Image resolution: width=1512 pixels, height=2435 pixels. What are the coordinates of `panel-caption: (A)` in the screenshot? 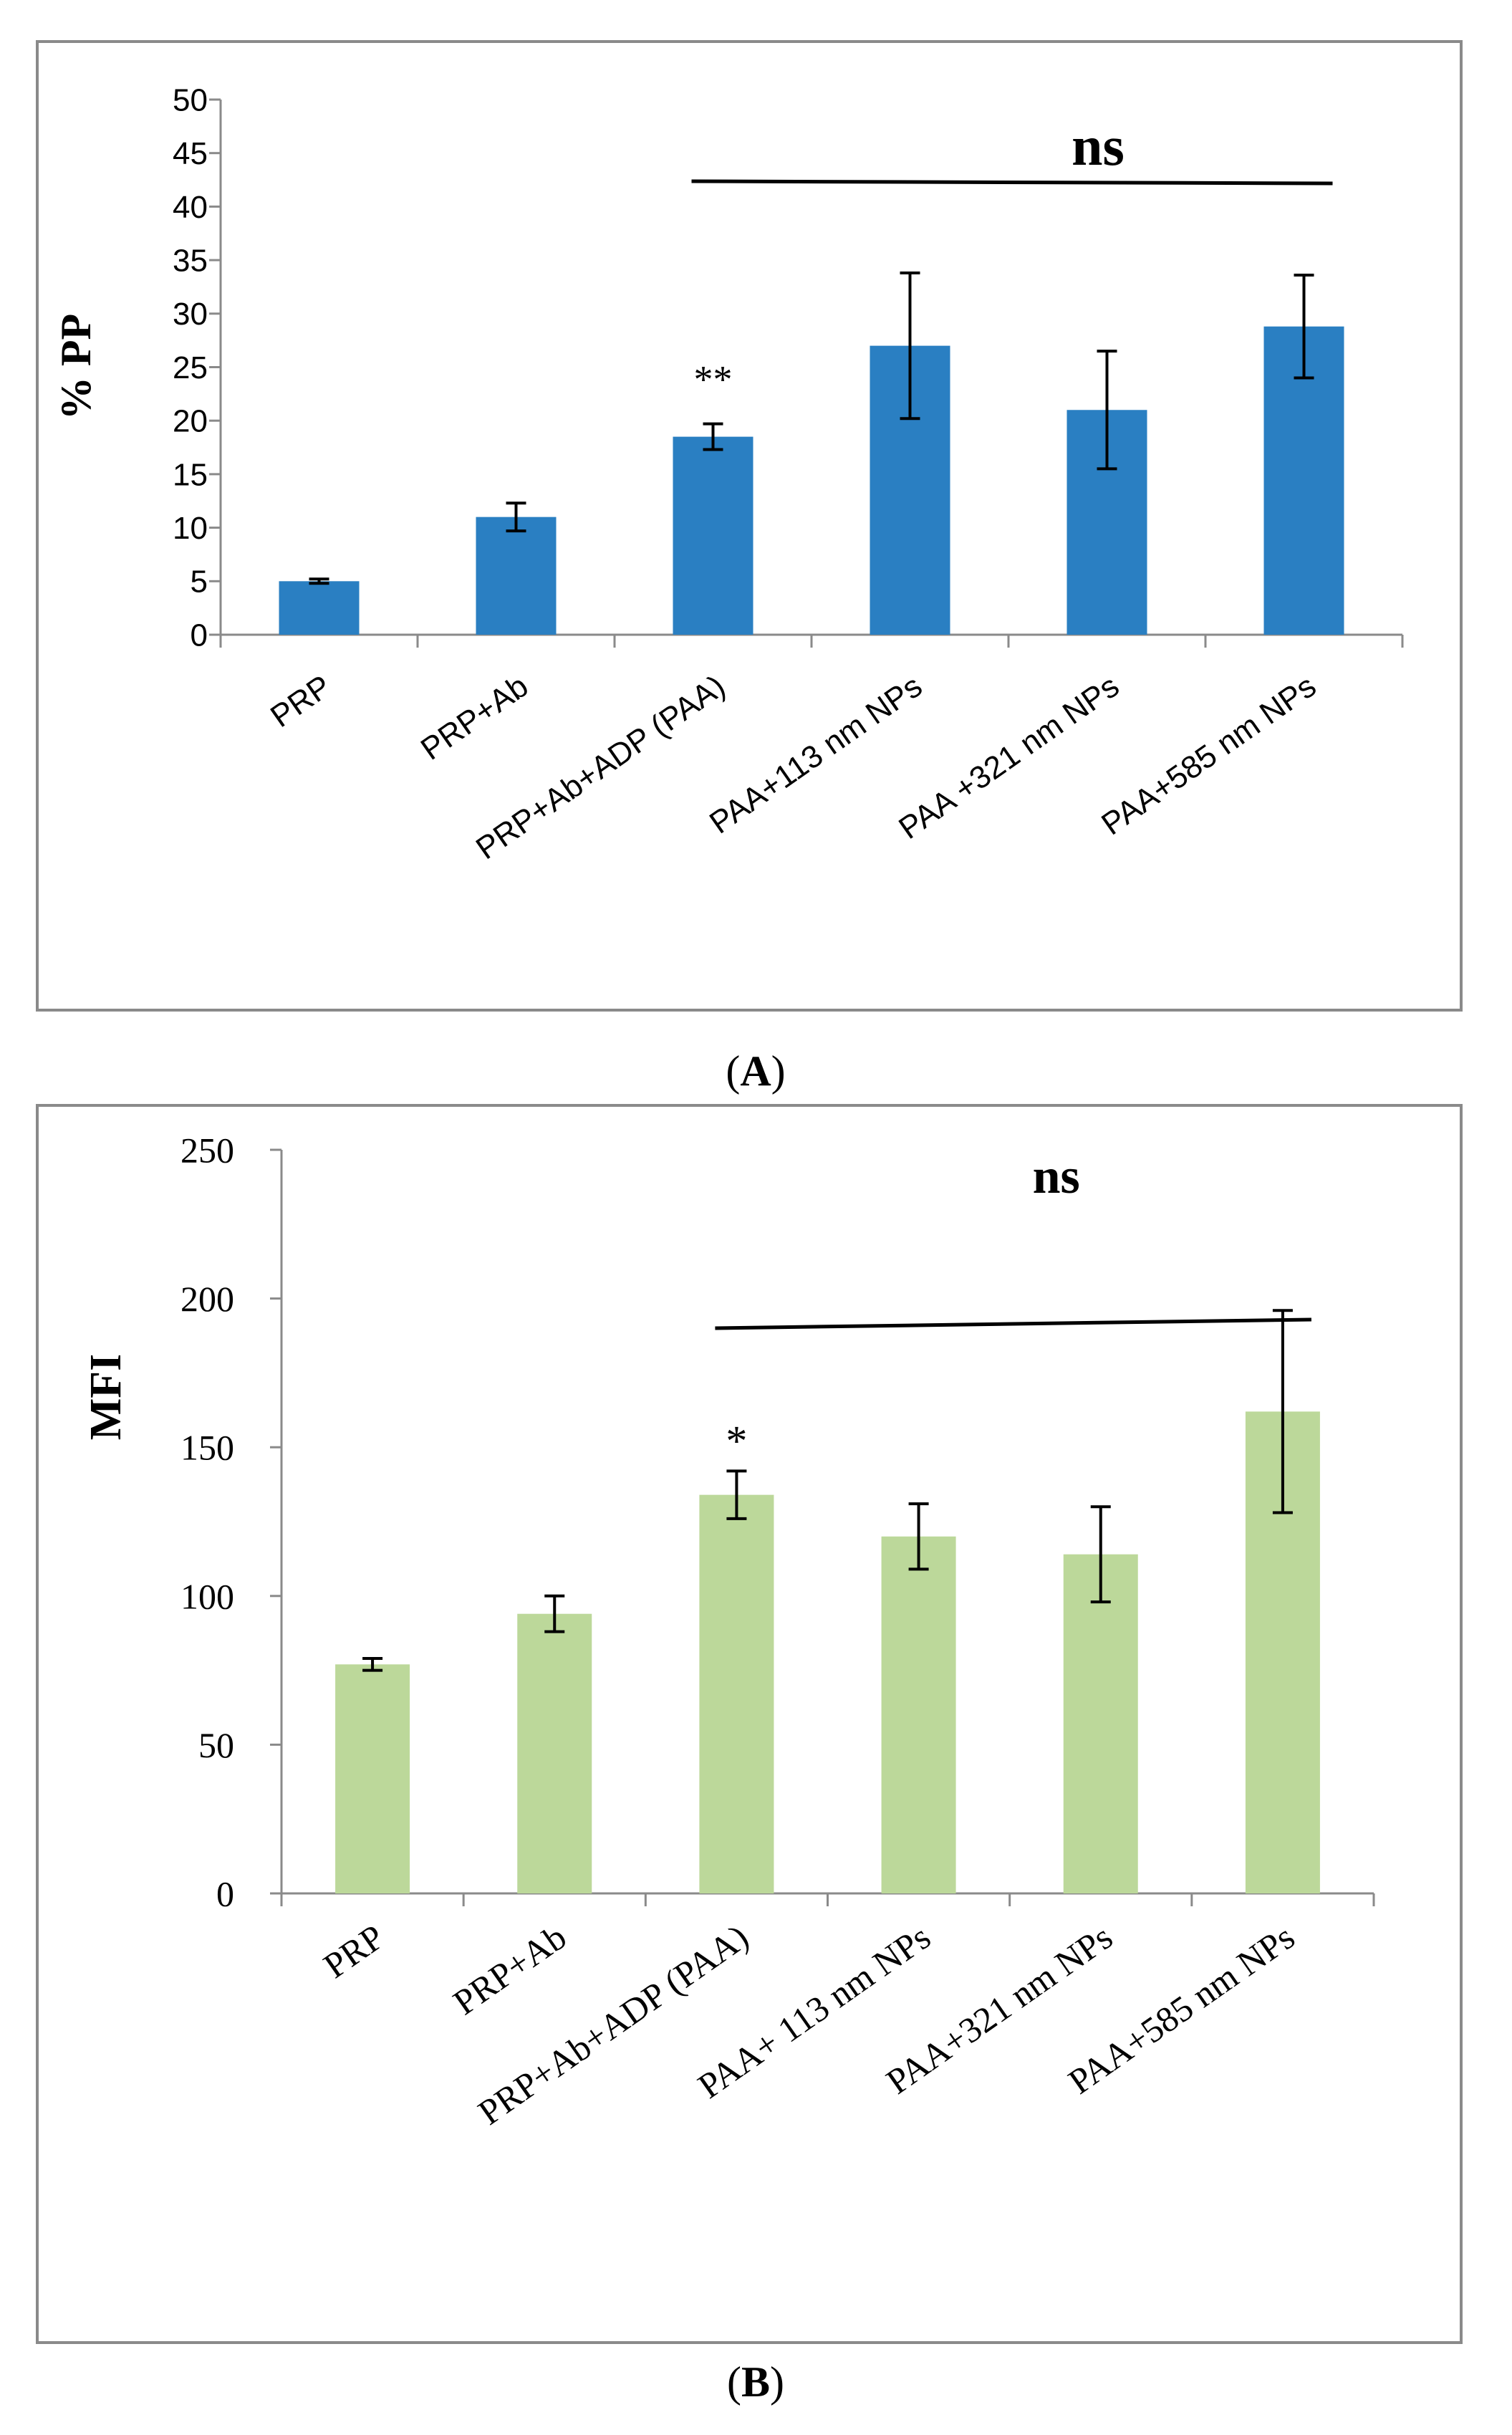 It's located at (755, 1071).